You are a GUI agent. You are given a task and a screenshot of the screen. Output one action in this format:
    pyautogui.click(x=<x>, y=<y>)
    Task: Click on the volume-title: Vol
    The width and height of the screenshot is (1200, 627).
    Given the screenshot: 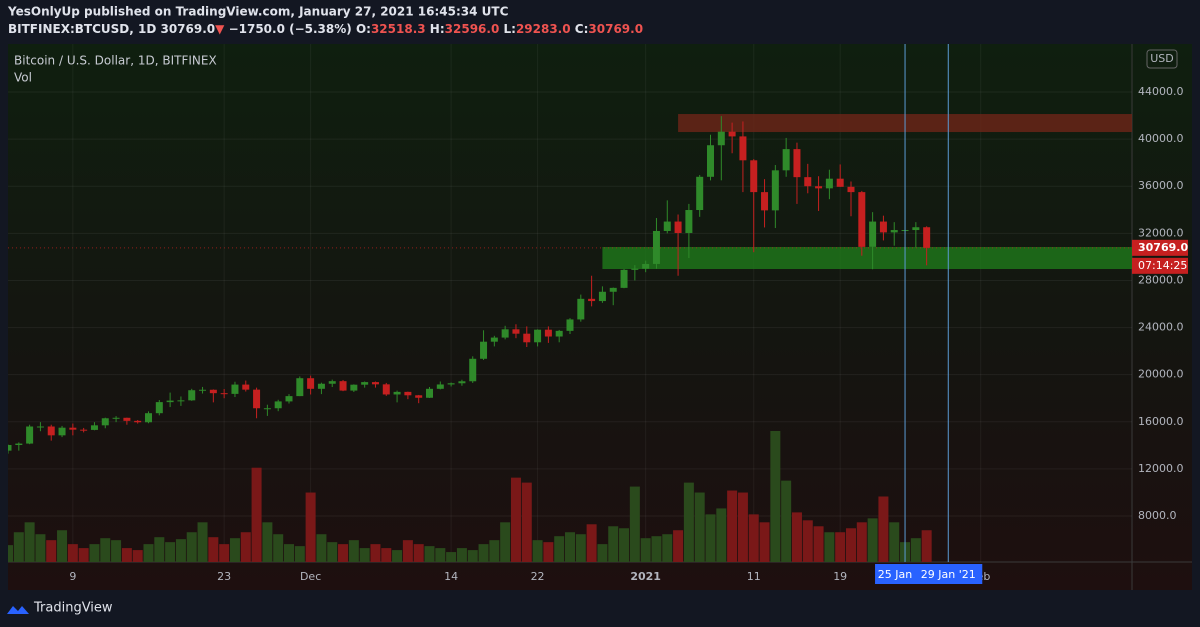 What is the action you would take?
    pyautogui.click(x=23, y=78)
    